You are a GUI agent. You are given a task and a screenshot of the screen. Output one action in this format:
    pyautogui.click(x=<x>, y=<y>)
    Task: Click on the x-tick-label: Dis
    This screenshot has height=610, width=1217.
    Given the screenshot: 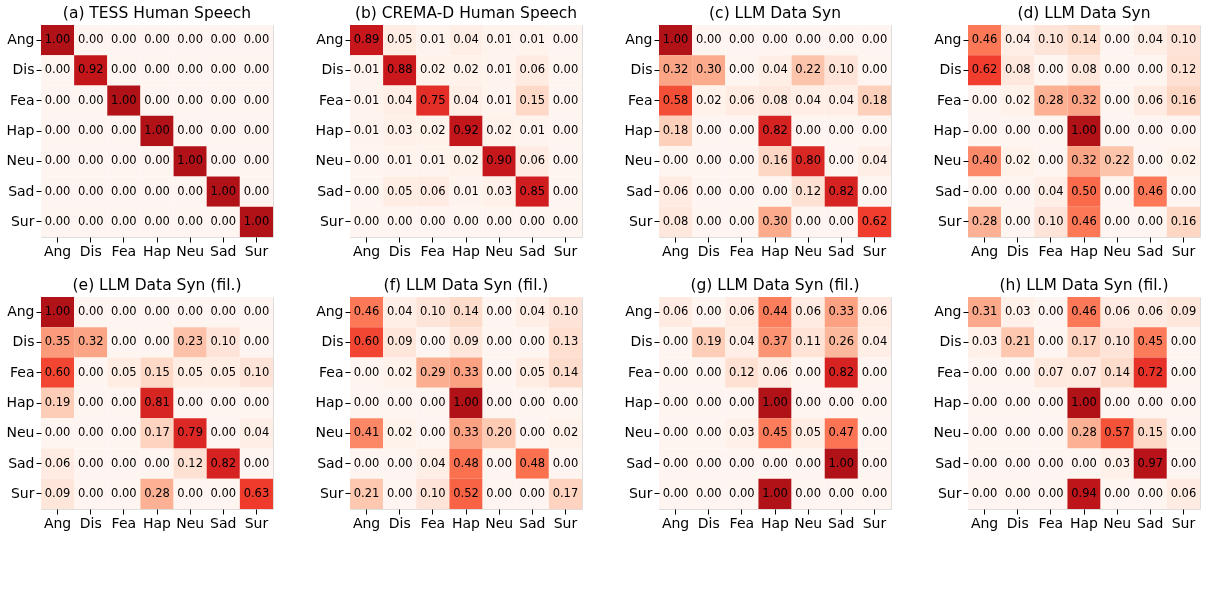 What is the action you would take?
    pyautogui.click(x=1017, y=522)
    